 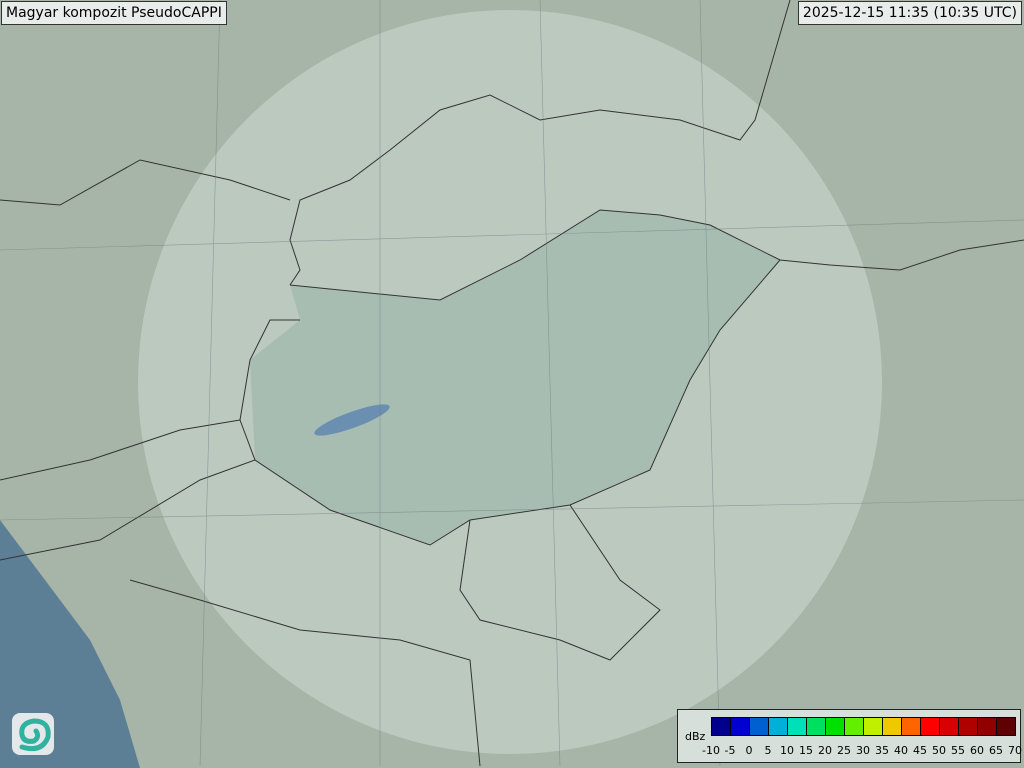 I want to click on swirl-logo-icon, so click(x=33, y=734).